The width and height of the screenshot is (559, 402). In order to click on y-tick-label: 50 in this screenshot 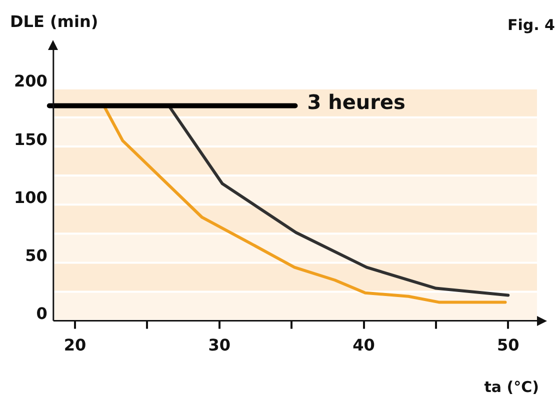, I will do `click(36, 256)`.